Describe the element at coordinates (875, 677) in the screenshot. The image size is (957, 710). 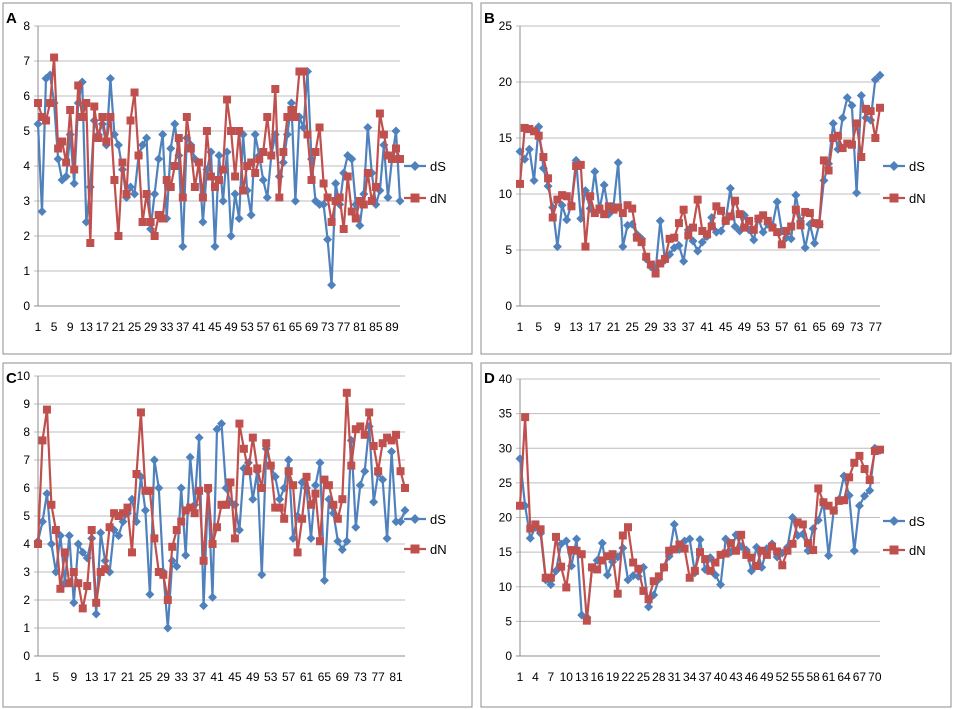
I see `x-tick-label: 70` at that location.